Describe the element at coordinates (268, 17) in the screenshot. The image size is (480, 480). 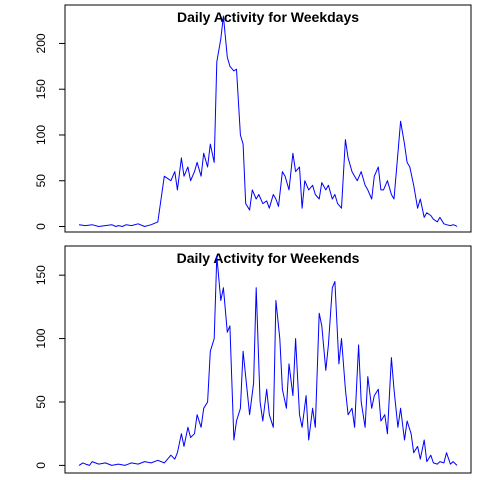
I see `chart-title-weekdays: Daily Activity for Weekdays` at that location.